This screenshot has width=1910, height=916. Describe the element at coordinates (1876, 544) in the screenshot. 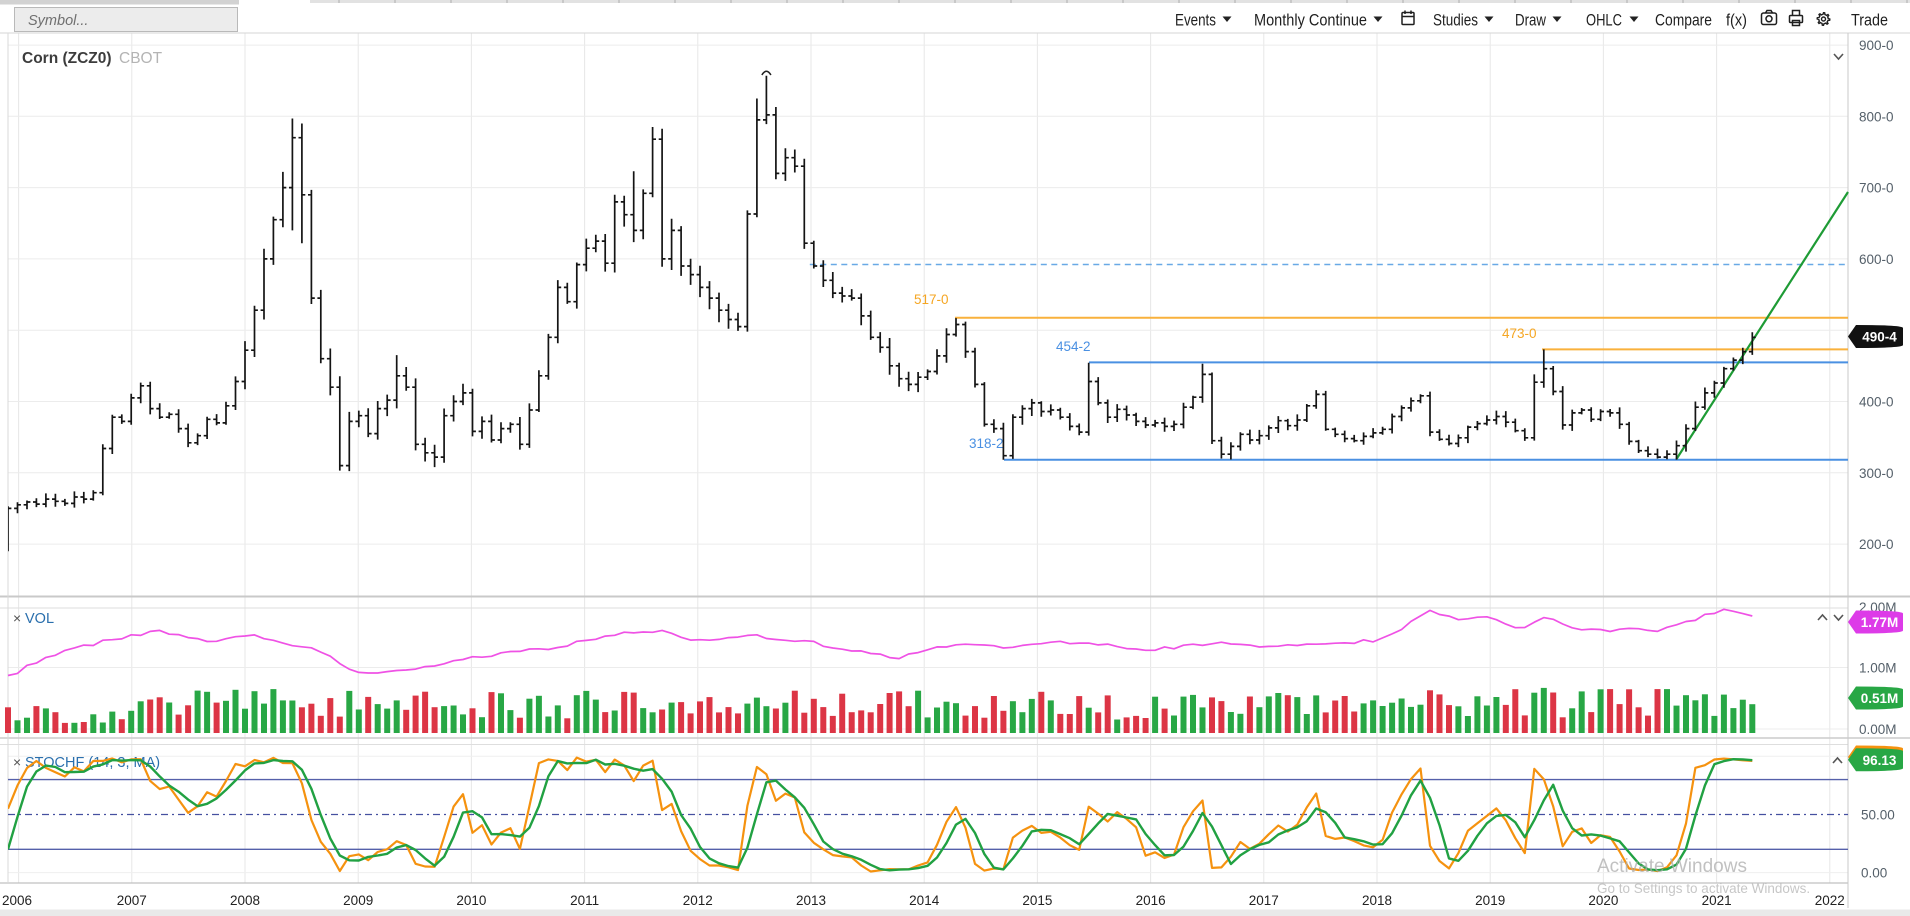

I see `svg-text: 200-0` at that location.